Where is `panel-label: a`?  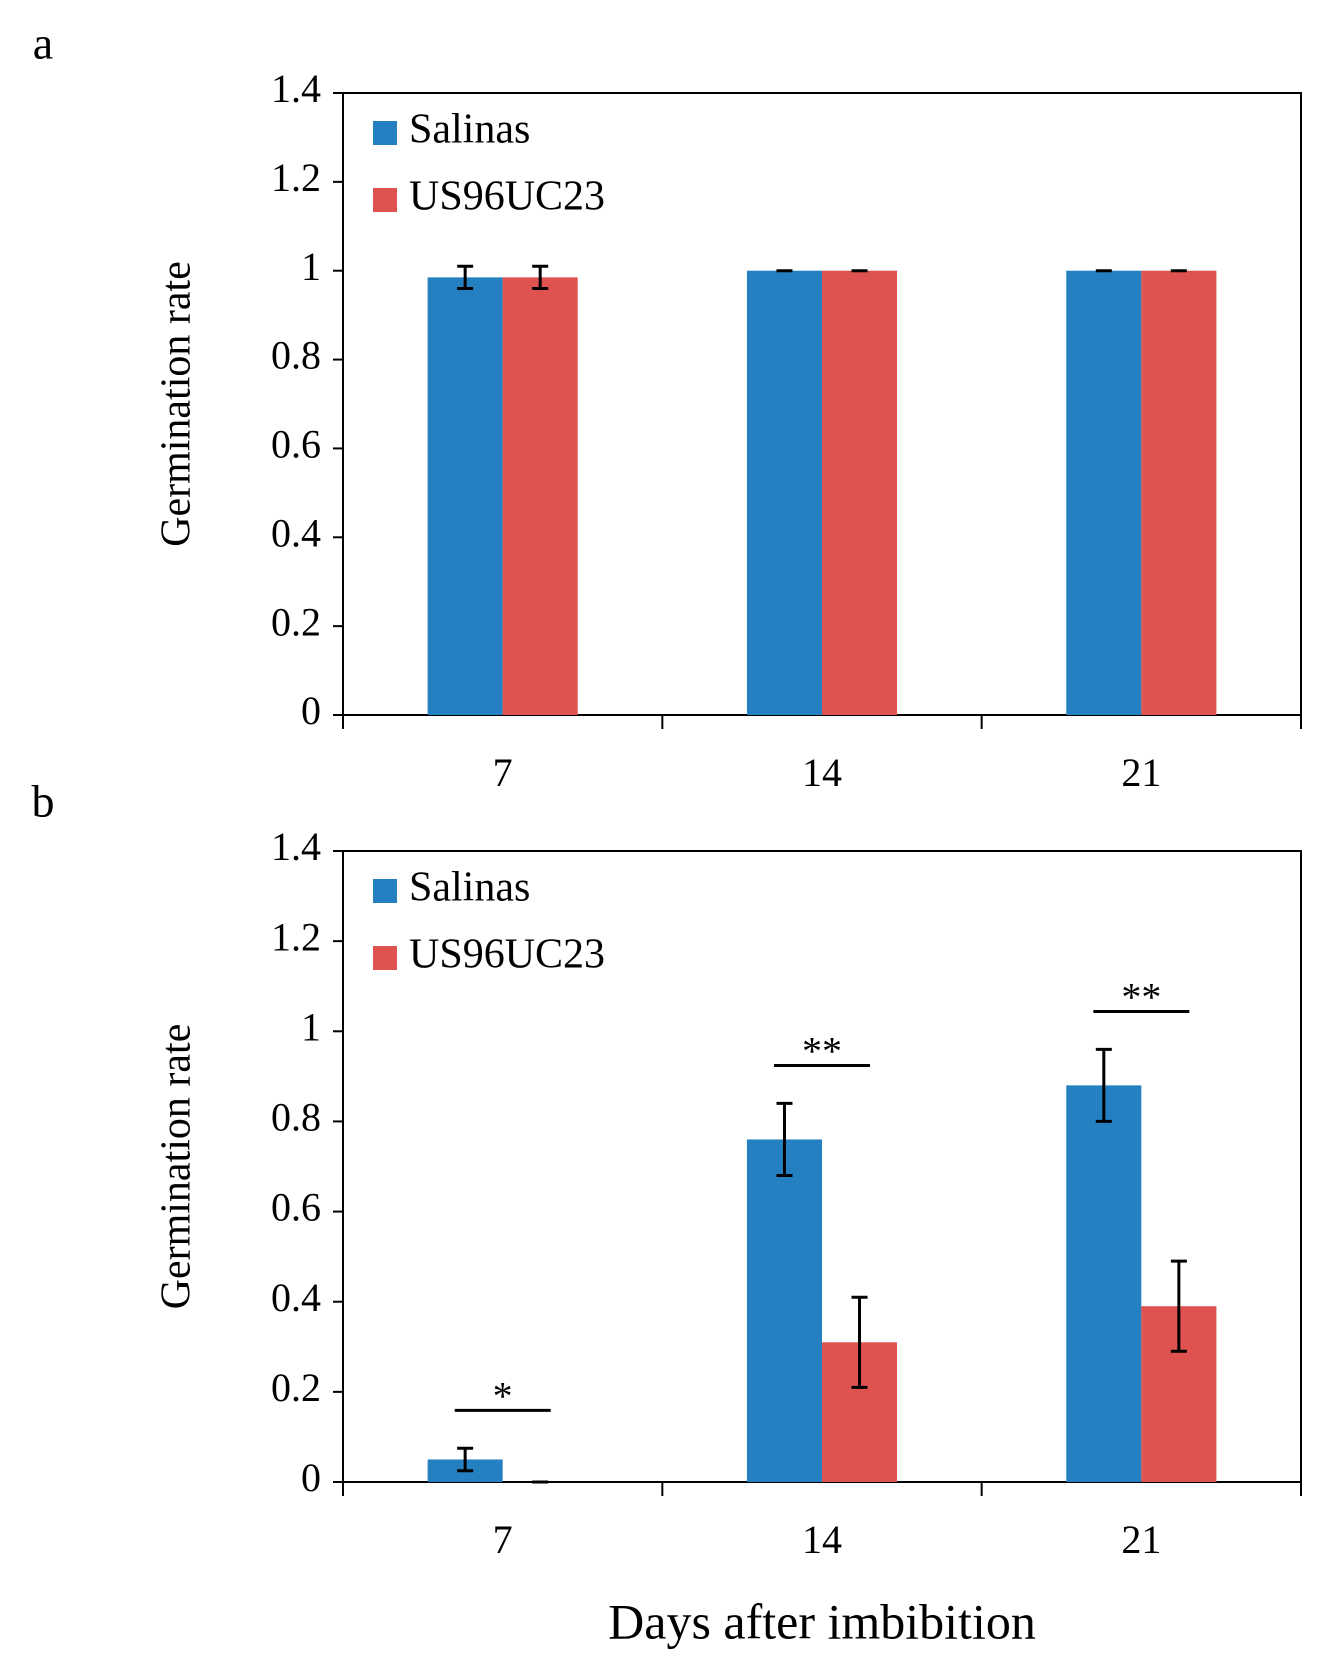 panel-label: a is located at coordinates (43, 43).